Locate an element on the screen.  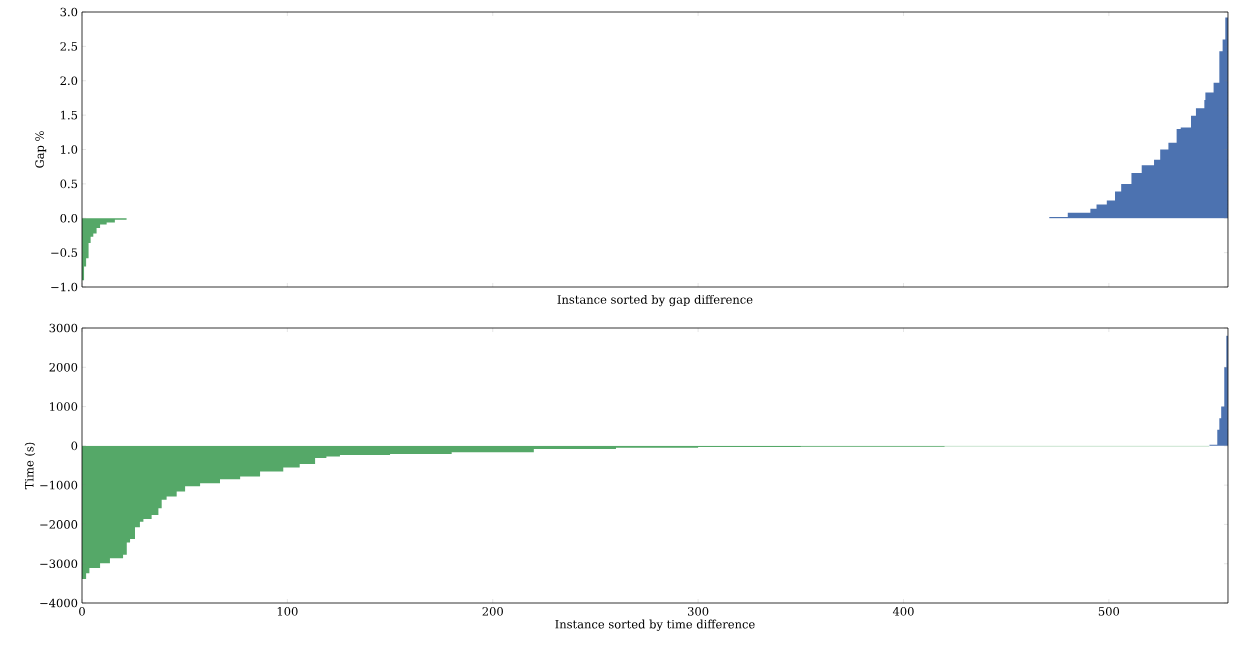
y-tick-label: 1.5 is located at coordinates (69, 115).